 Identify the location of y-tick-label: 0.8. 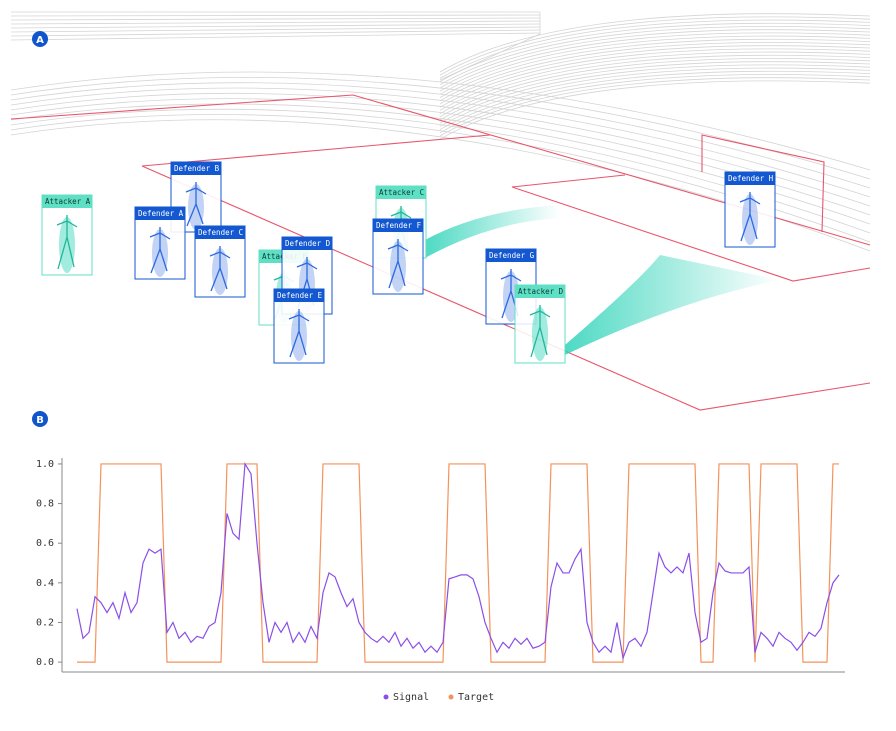
(45, 504).